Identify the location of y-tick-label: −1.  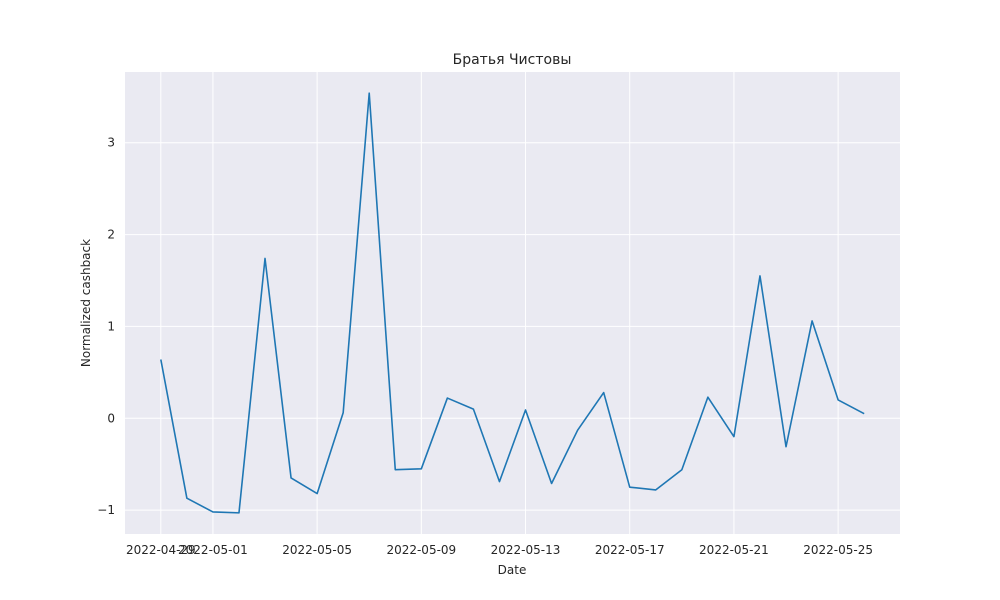
(106, 510).